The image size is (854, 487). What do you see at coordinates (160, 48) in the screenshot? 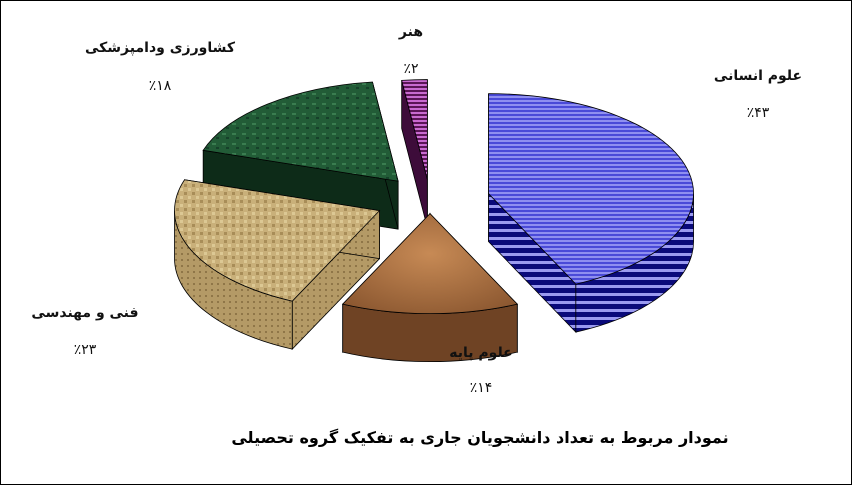
I see `slice-label: کشاورزی ودامپزشکی` at bounding box center [160, 48].